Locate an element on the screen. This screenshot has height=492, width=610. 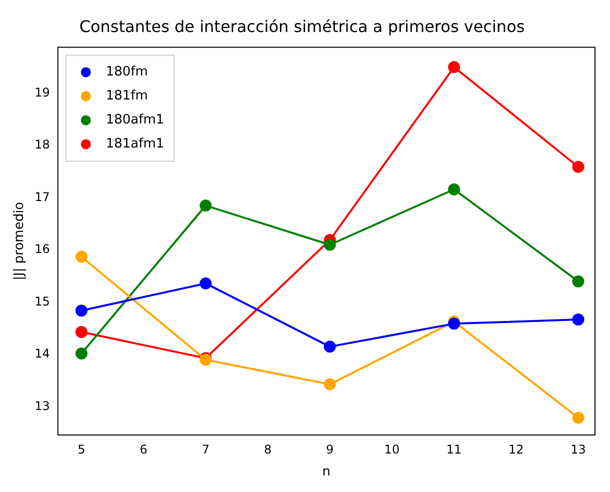
legend-label: 180afm1 is located at coordinates (135, 120).